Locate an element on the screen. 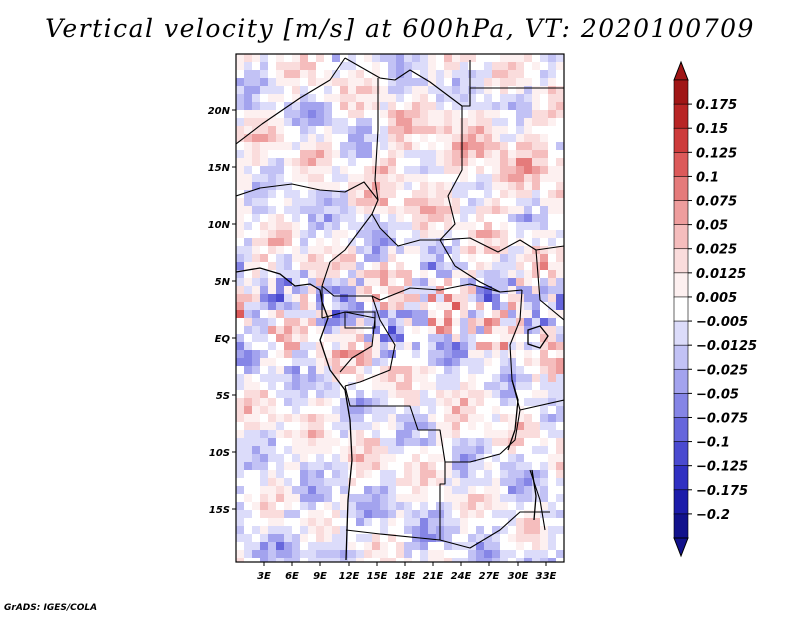  colorbar-label: −0.075 is located at coordinates (722, 418).